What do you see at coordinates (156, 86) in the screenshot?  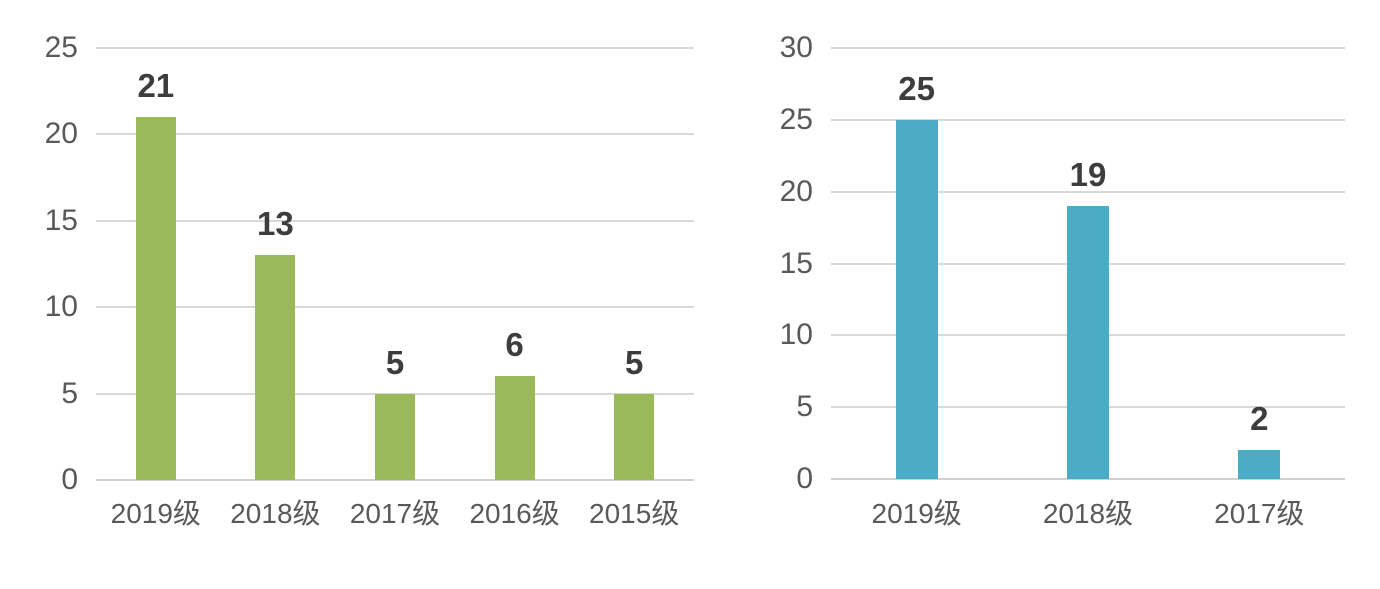 I see `bar-value-label: 21` at bounding box center [156, 86].